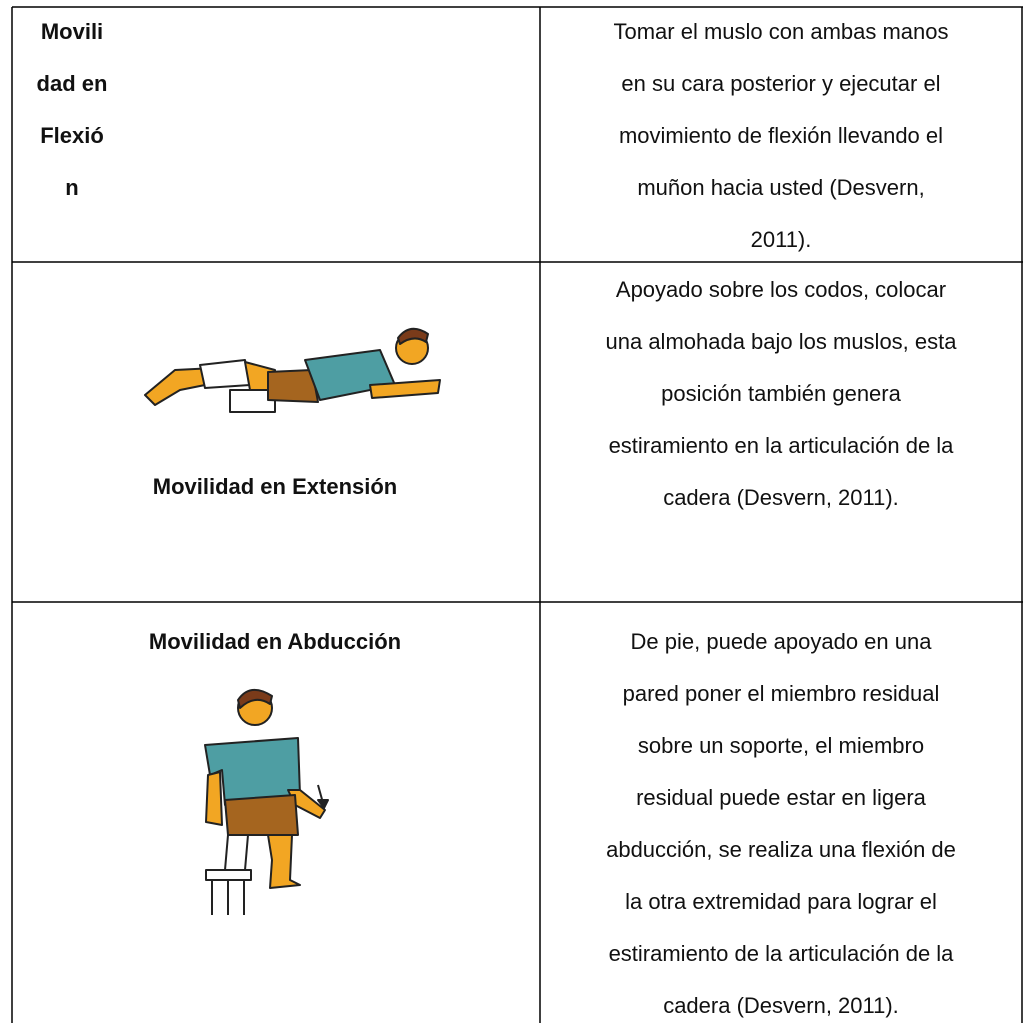  I want to click on description-line: una almohada bajo los muslos, esta, so click(781, 341).